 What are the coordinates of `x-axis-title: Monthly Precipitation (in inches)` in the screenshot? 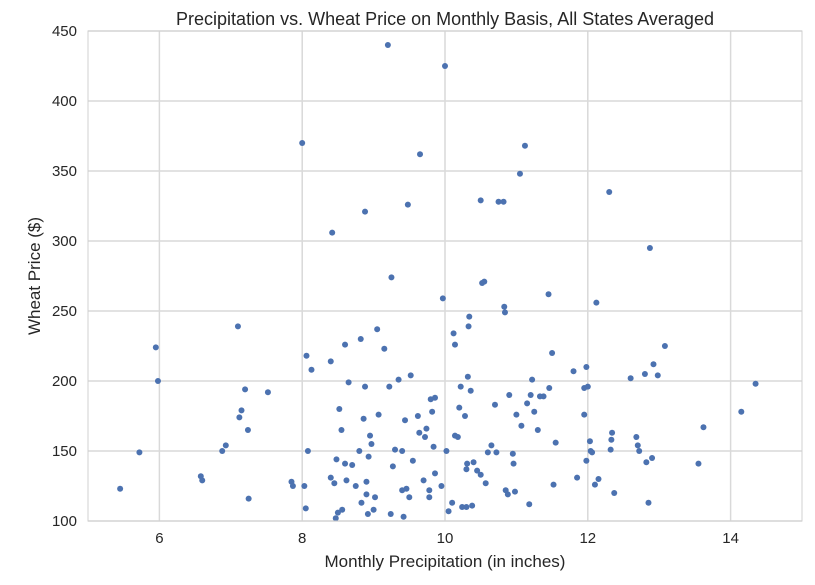 It's located at (445, 561).